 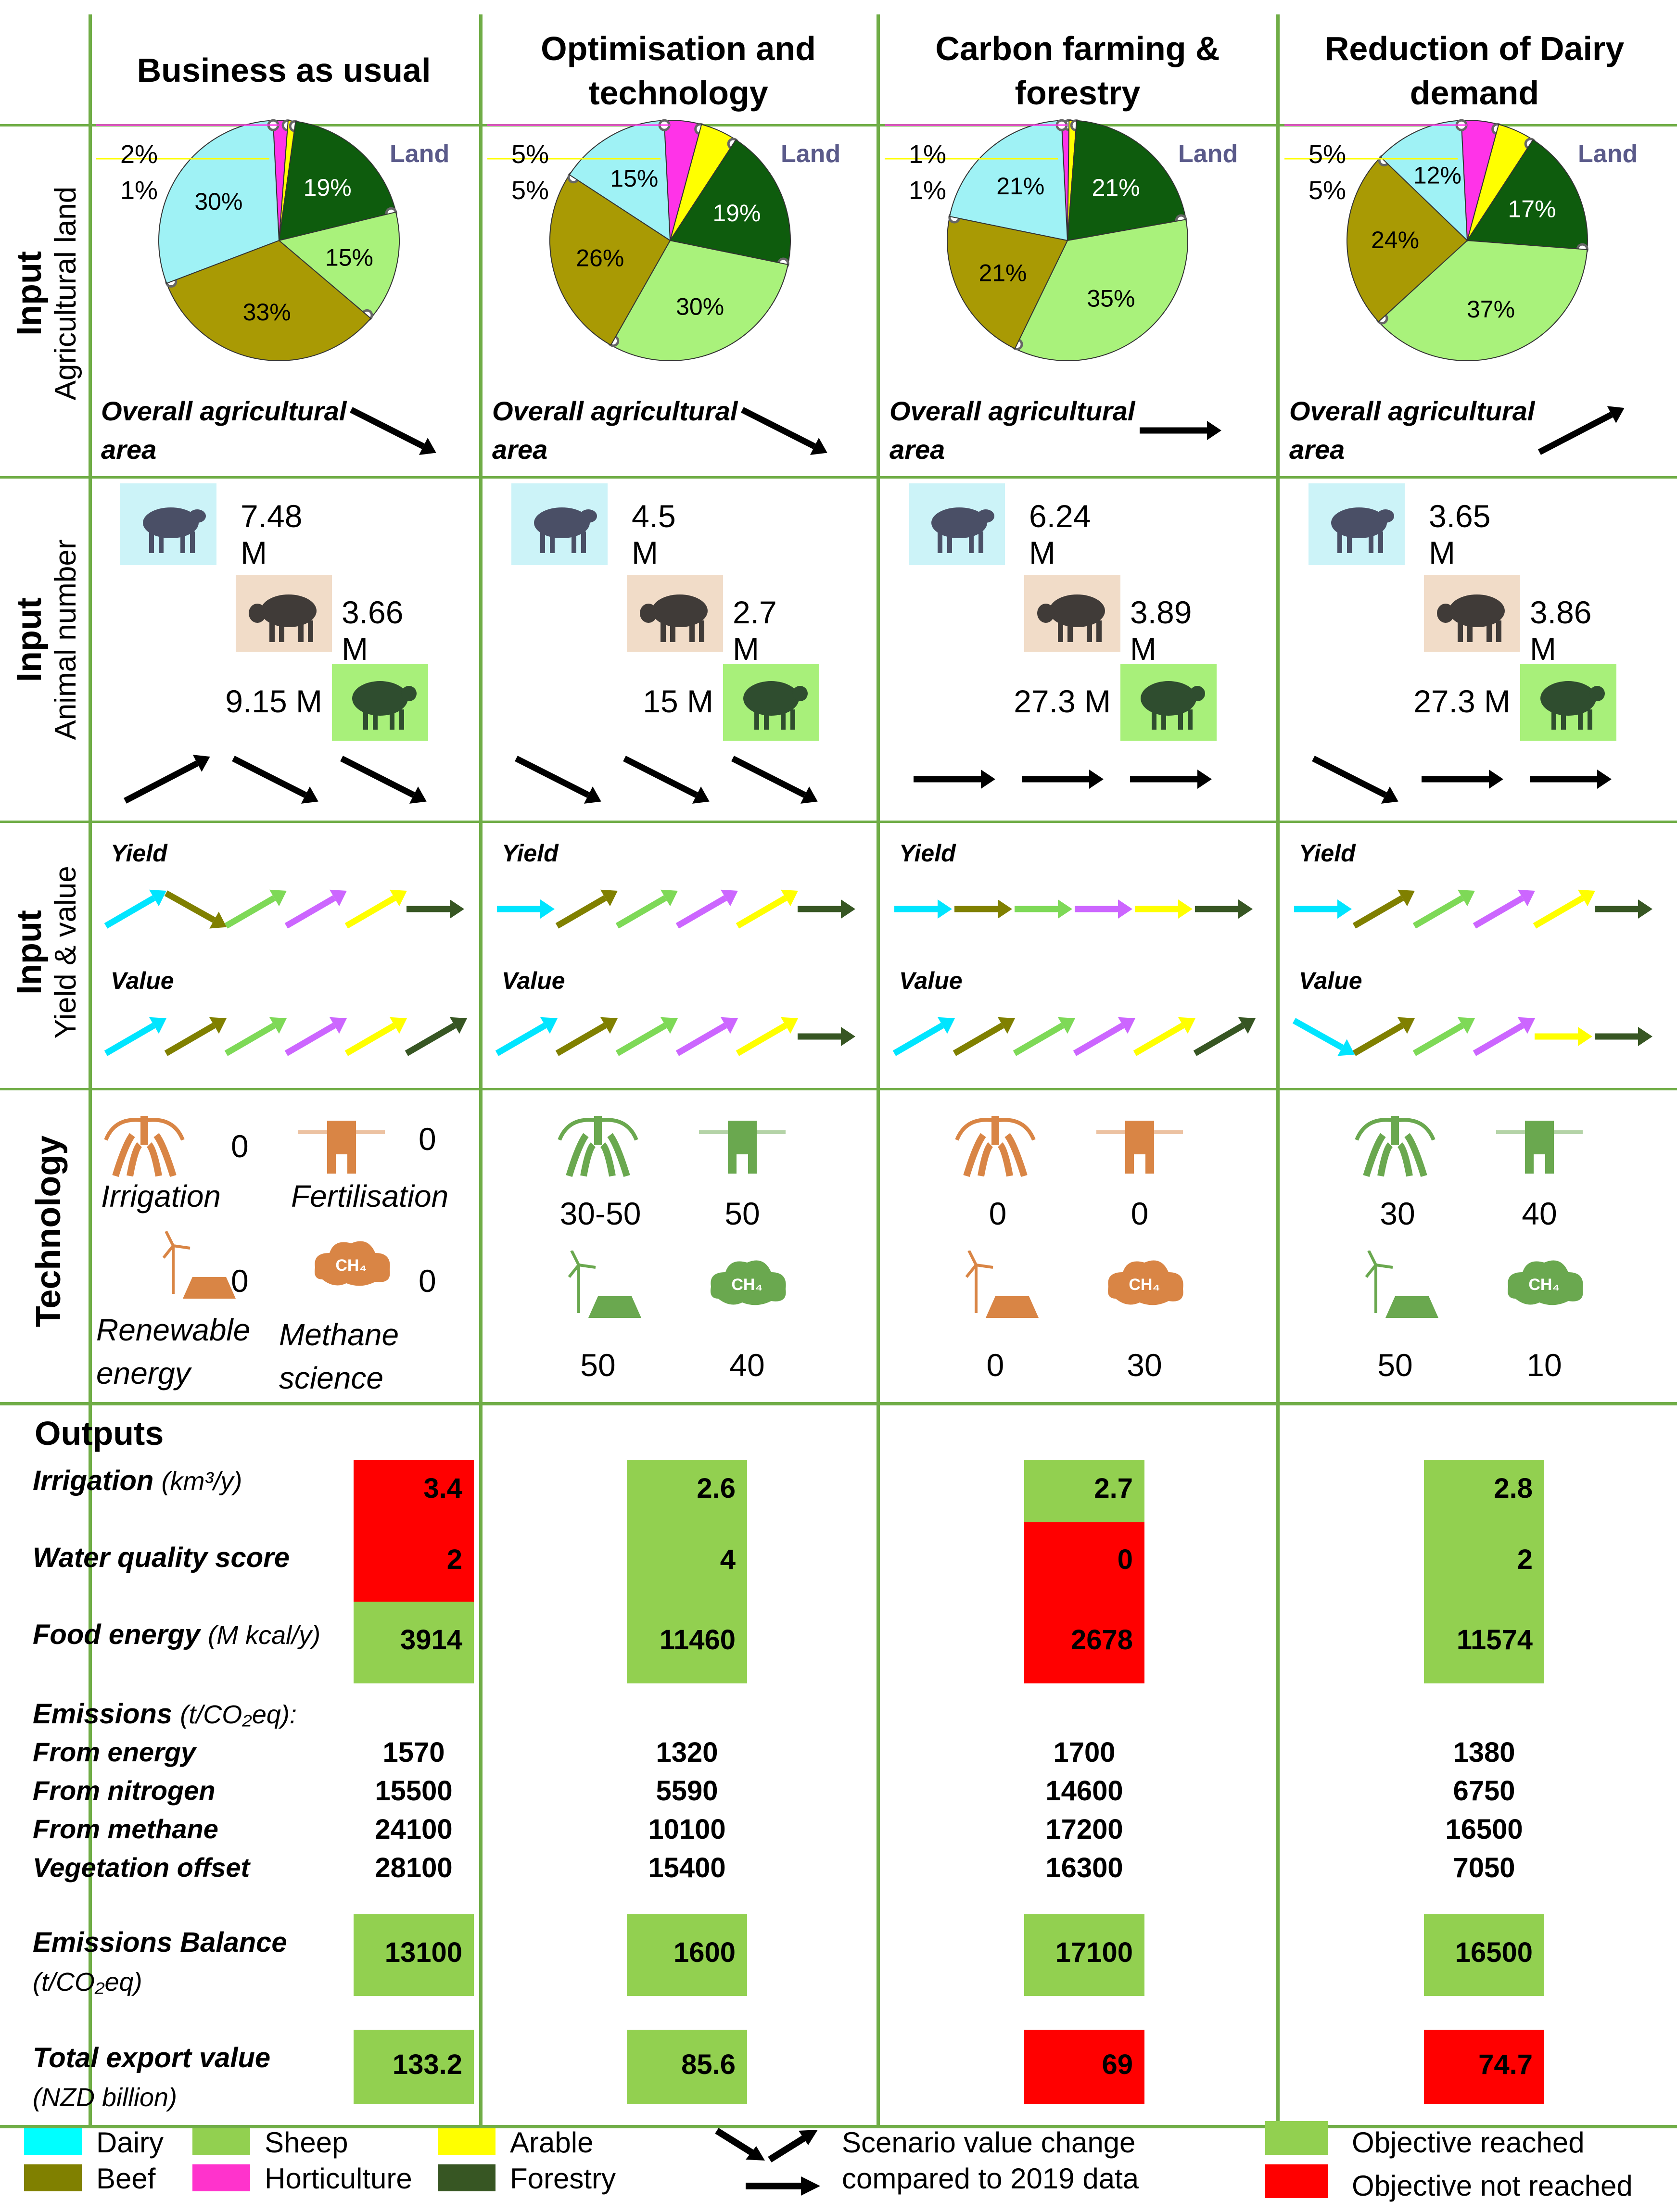 What do you see at coordinates (1484, 1829) in the screenshot?
I see `emission-methane-value: 16500` at bounding box center [1484, 1829].